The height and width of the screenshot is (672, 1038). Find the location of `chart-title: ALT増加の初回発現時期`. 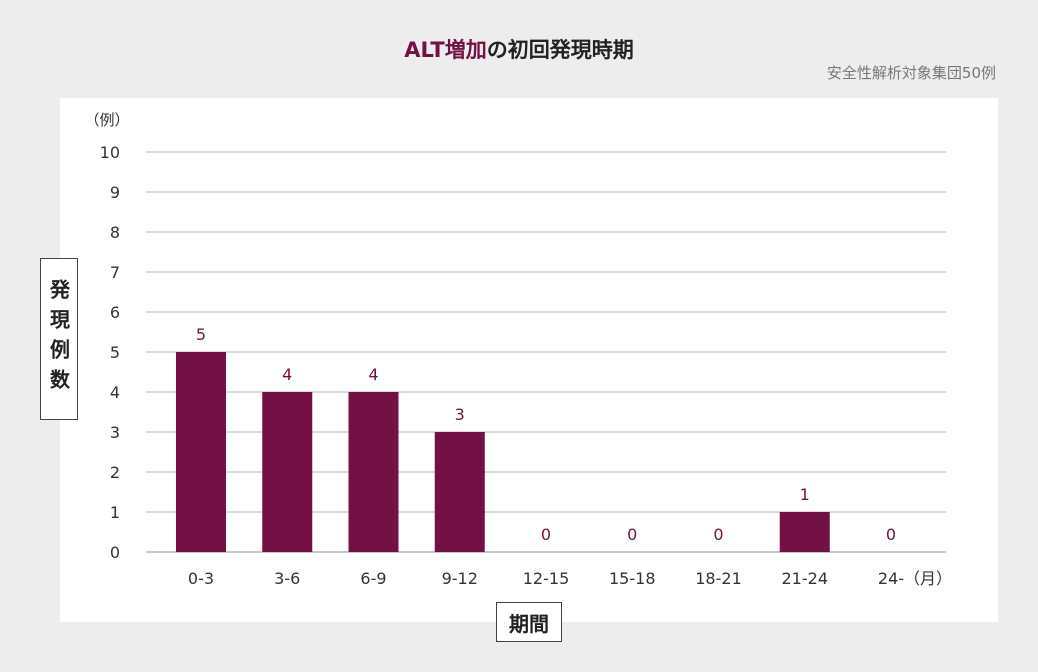

chart-title: ALT増加の初回発現時期 is located at coordinates (519, 49).